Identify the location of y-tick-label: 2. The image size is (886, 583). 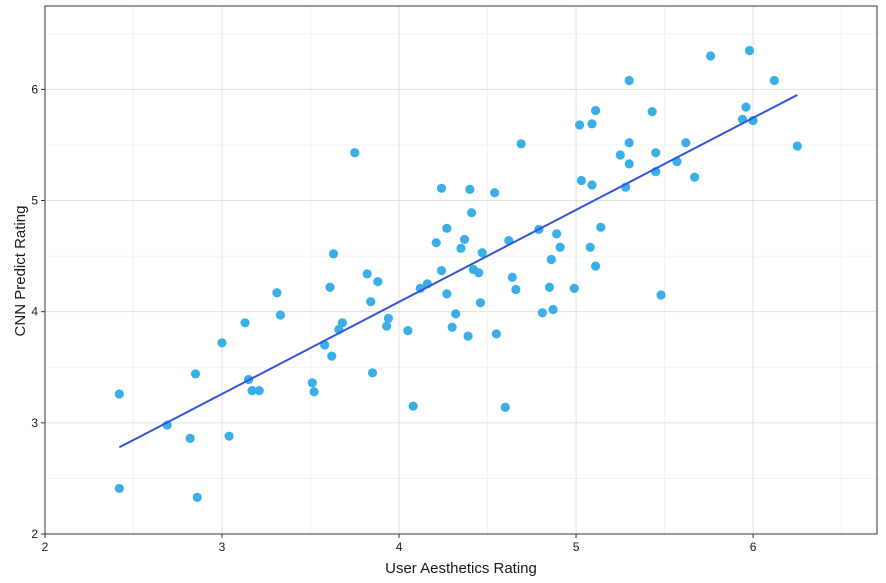
(34, 534).